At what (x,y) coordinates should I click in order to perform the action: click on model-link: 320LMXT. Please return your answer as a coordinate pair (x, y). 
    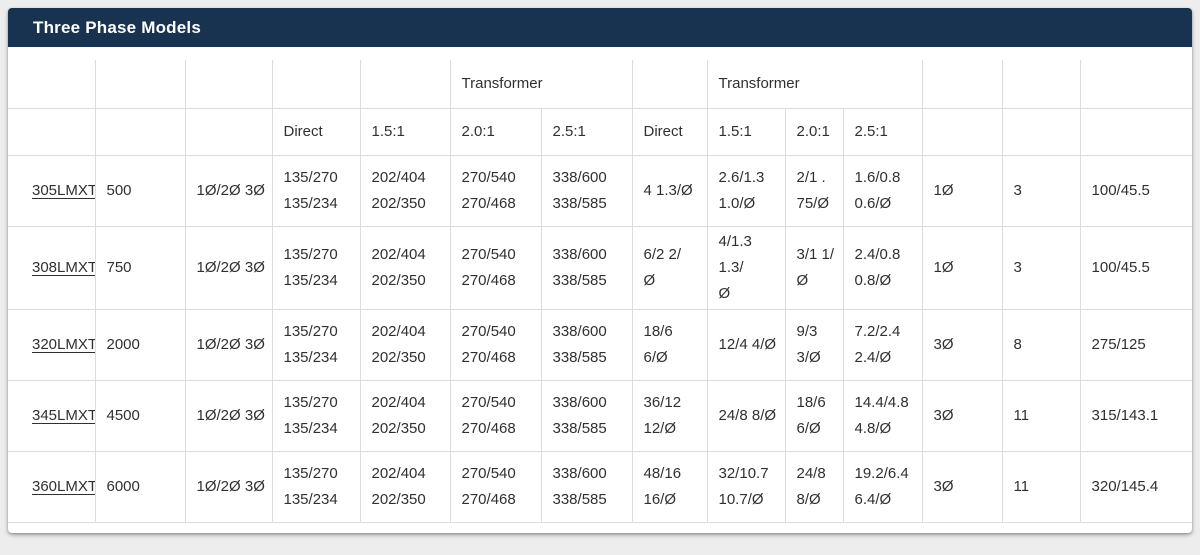
    Looking at the image, I should click on (63, 344).